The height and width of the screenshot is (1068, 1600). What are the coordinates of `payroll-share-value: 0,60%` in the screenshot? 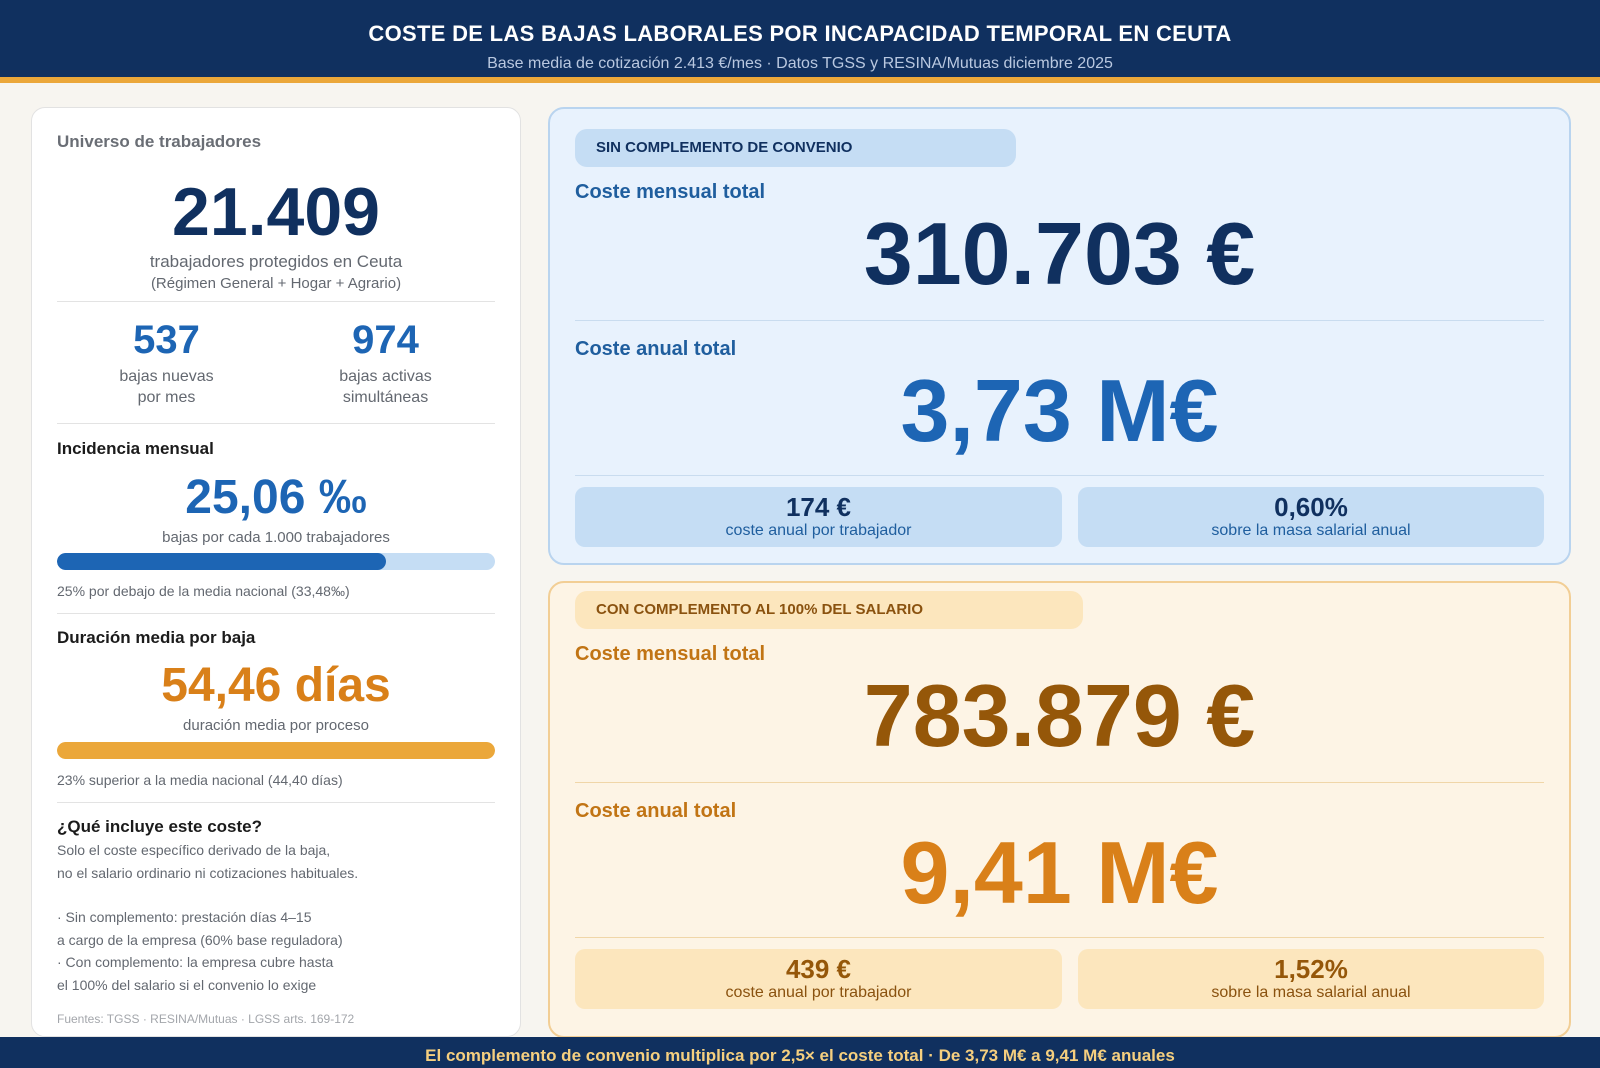 It's located at (1311, 507).